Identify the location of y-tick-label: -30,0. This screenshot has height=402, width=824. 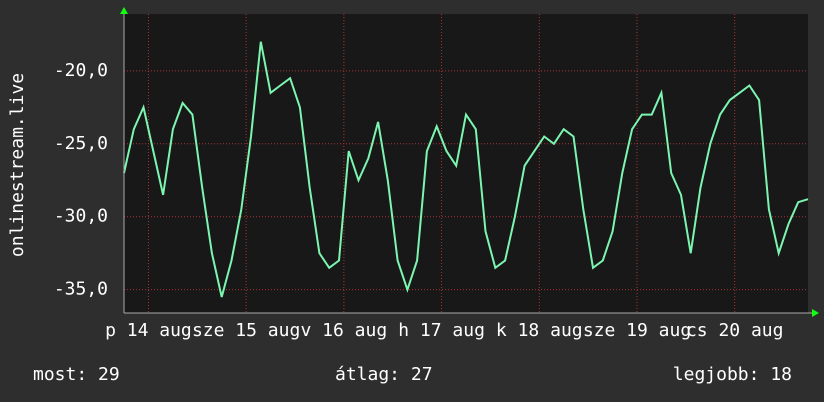
(81, 216).